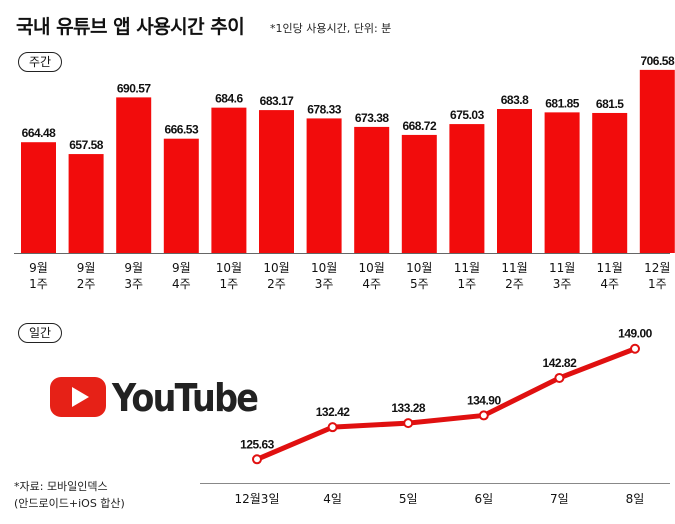 The height and width of the screenshot is (524, 675). Describe the element at coordinates (331, 28) in the screenshot. I see `unit-note: *1인당 사용시간, 단위: 분` at that location.